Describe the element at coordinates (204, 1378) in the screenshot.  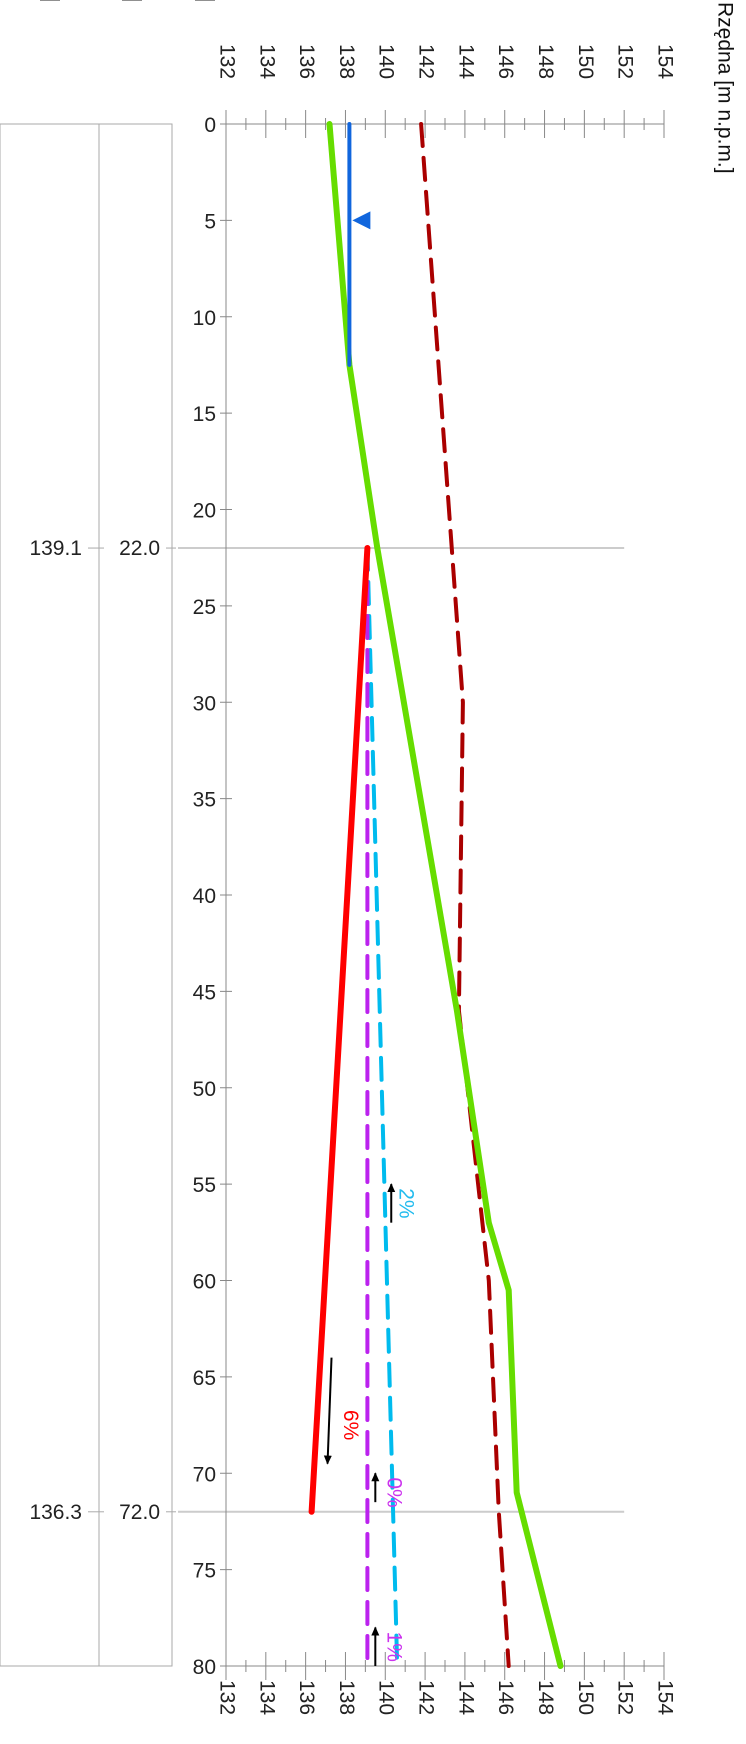
I see `distance-tick-label: 65` at that location.